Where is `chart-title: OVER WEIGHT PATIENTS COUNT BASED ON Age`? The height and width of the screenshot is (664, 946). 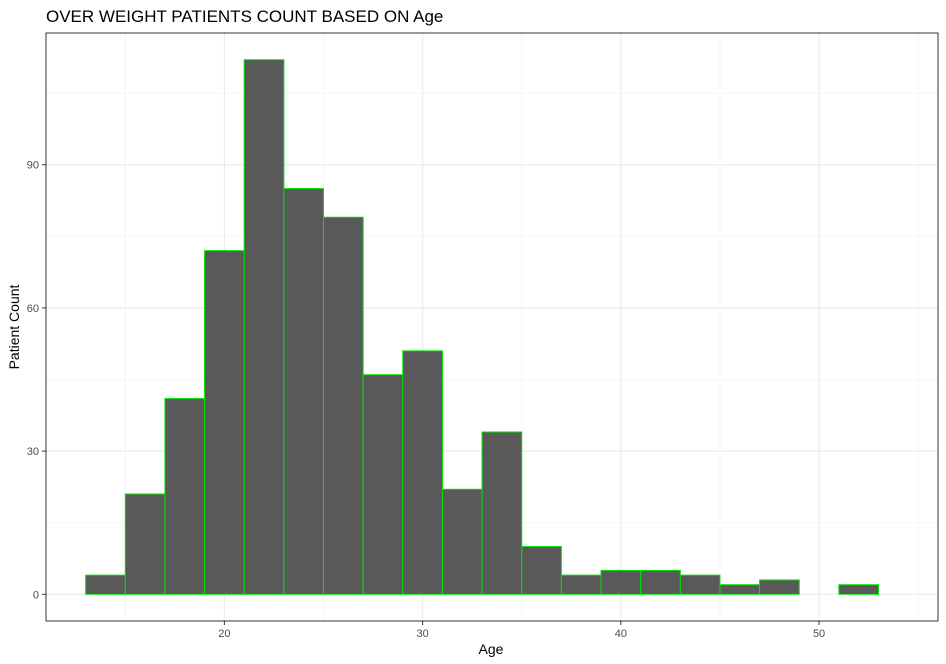 chart-title: OVER WEIGHT PATIENTS COUNT BASED ON Age is located at coordinates (244, 16).